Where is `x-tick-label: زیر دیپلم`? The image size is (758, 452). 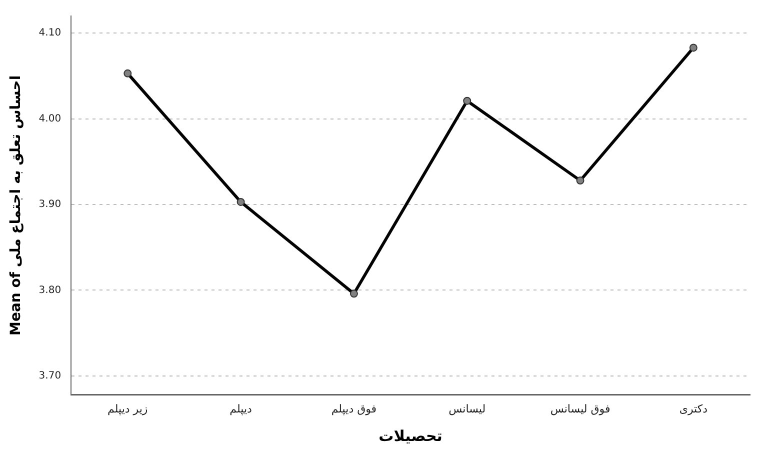 x-tick-label: زیر دیپلم is located at coordinates (128, 409).